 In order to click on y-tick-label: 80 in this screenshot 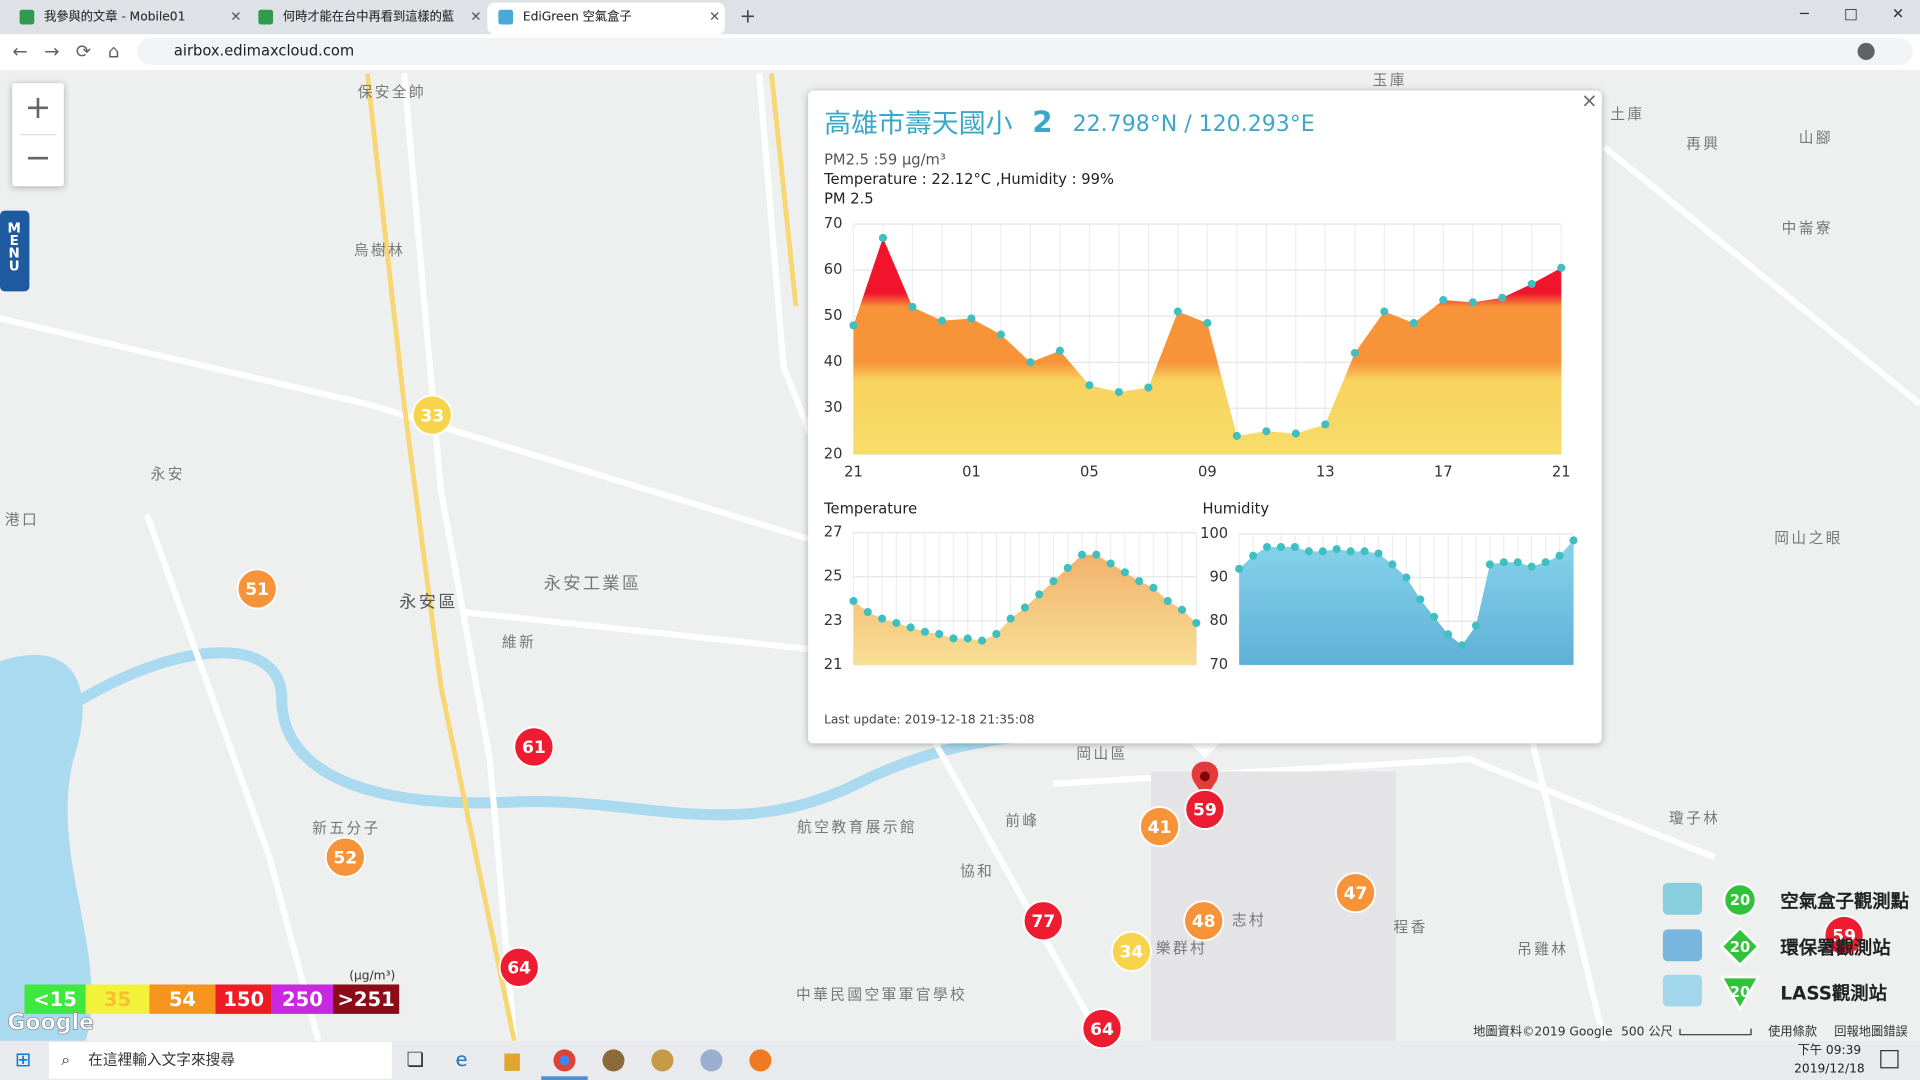, I will do `click(1218, 620)`.